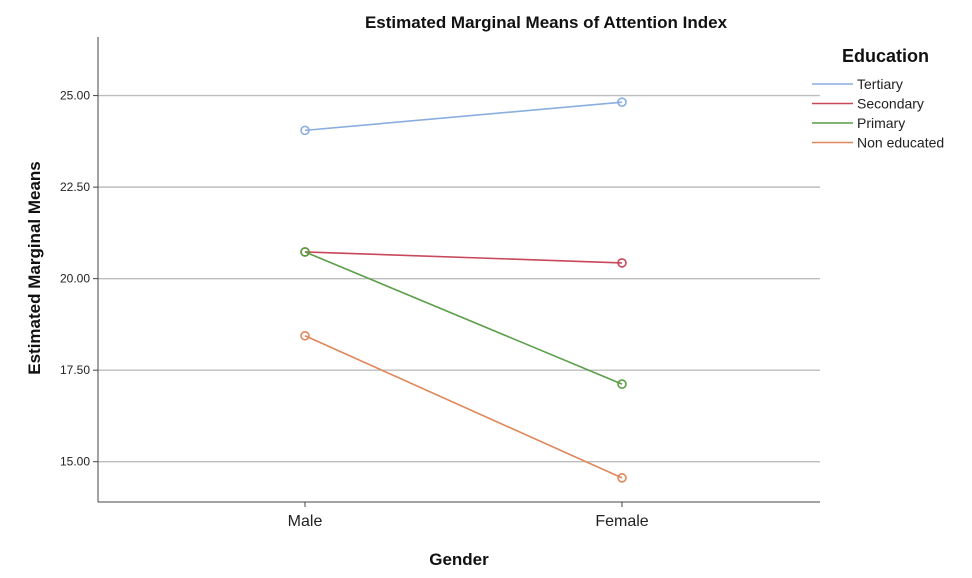 This screenshot has width=972, height=578. Describe the element at coordinates (900, 143) in the screenshot. I see `legend-label: Non educated` at that location.